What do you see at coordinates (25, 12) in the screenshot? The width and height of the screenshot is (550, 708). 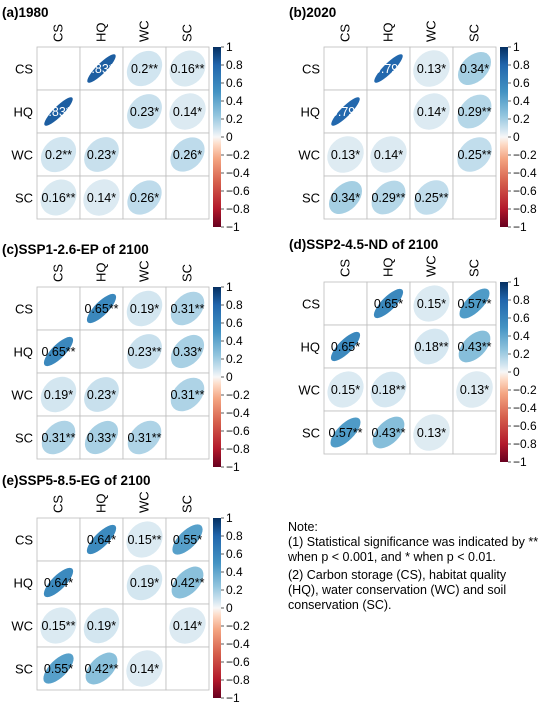 I see `panel-title: (a)1980` at bounding box center [25, 12].